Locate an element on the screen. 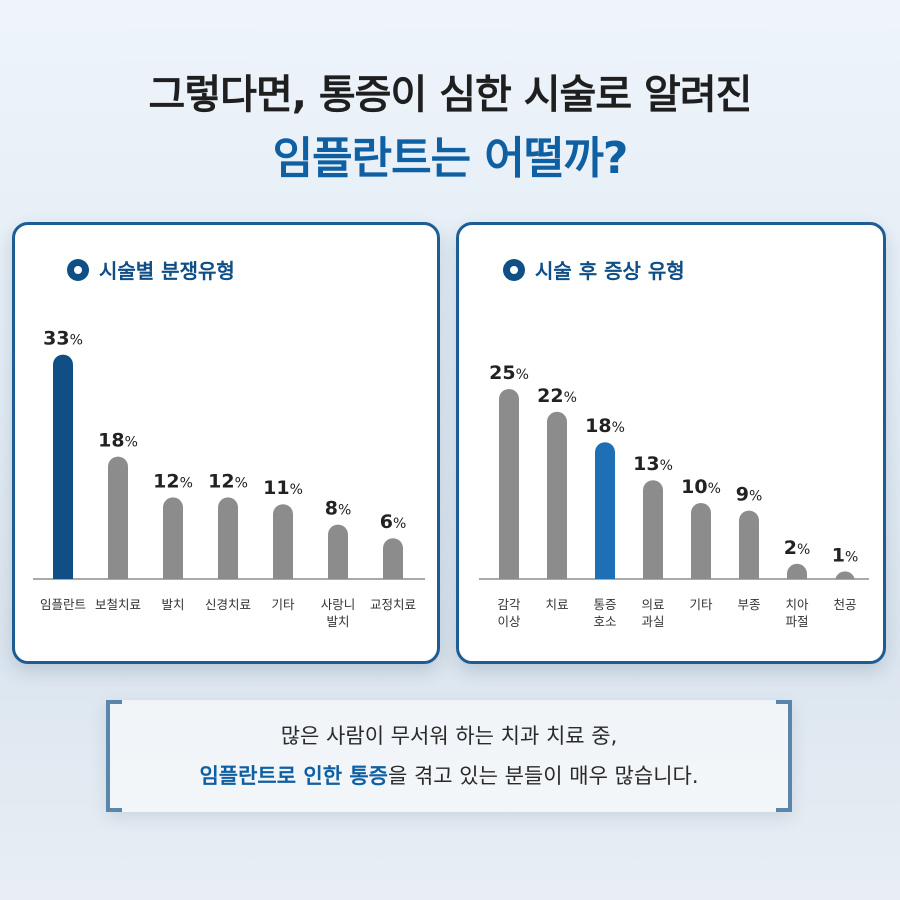 Image resolution: width=900 pixels, height=900 pixels. category-label-5: 부종 is located at coordinates (748, 604).